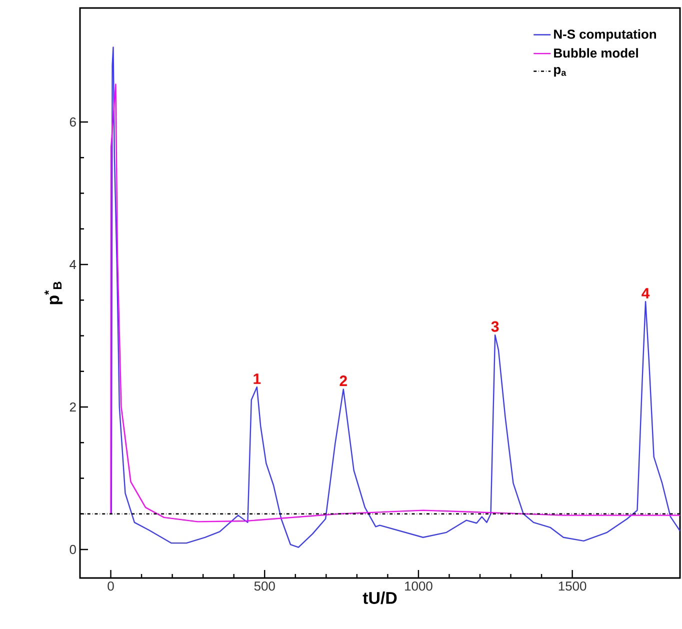  I want to click on x-tick-label: 500, so click(264, 586).